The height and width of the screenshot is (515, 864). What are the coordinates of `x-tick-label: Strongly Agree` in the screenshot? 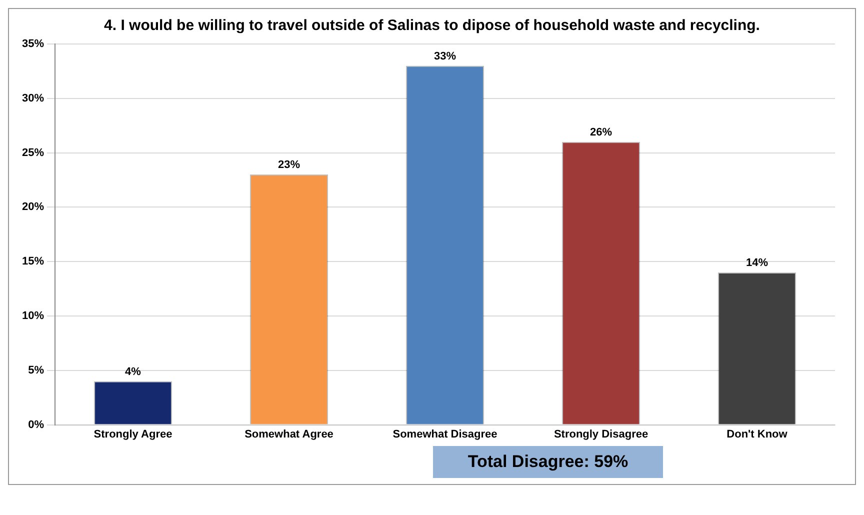 It's located at (133, 434).